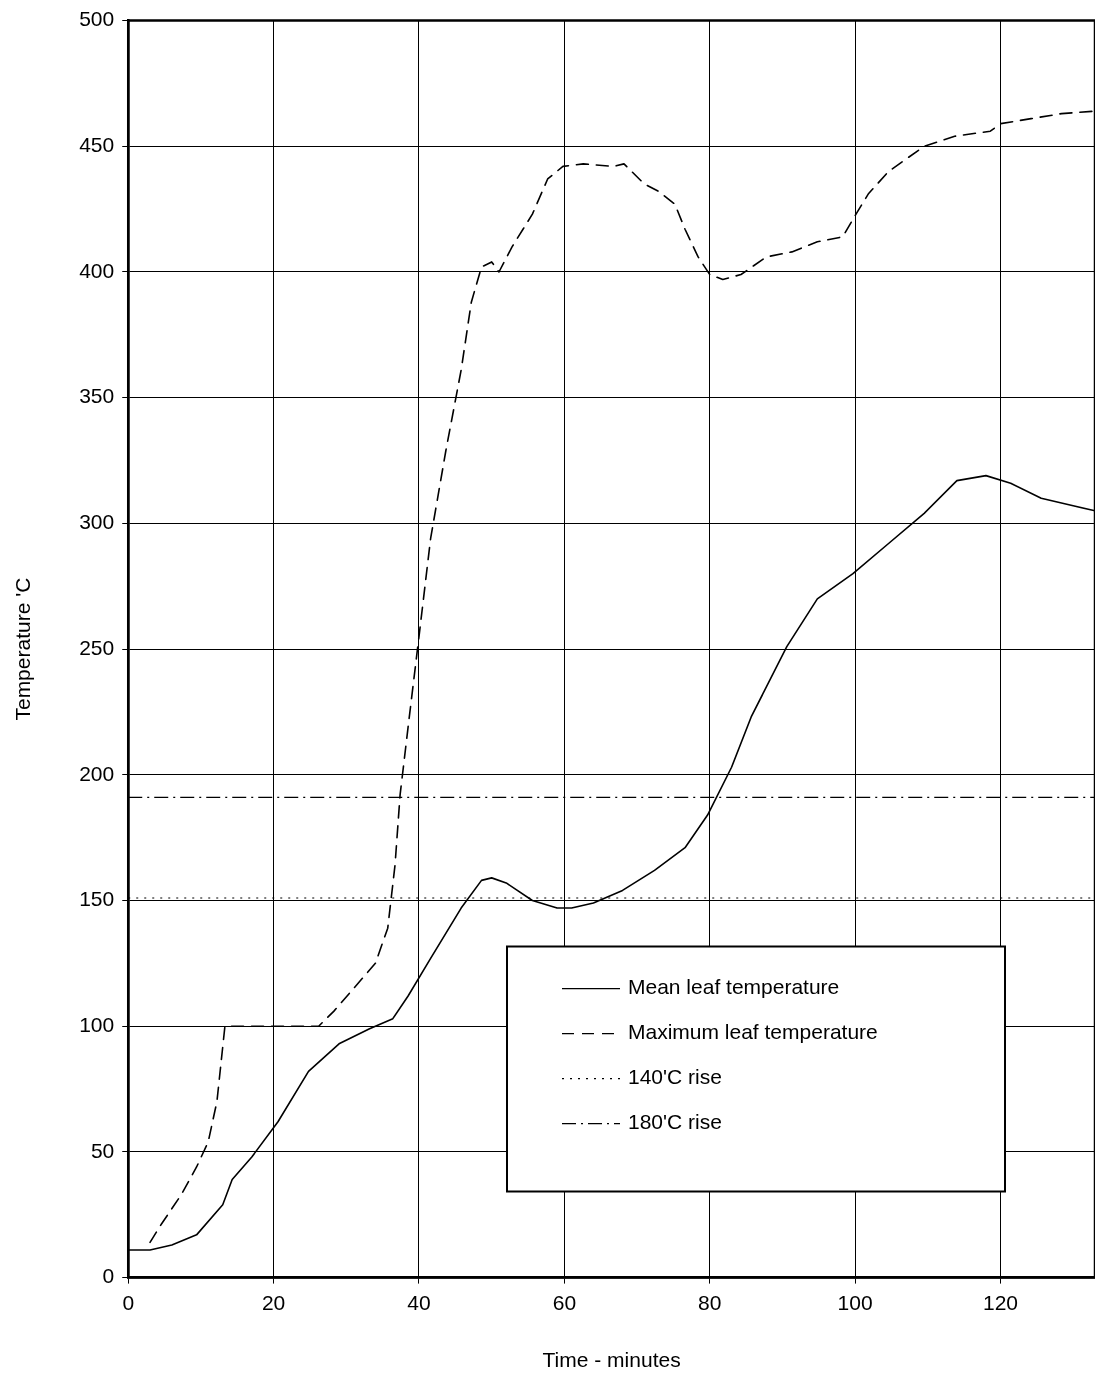  I want to click on y-tick-label: 150, so click(97, 899).